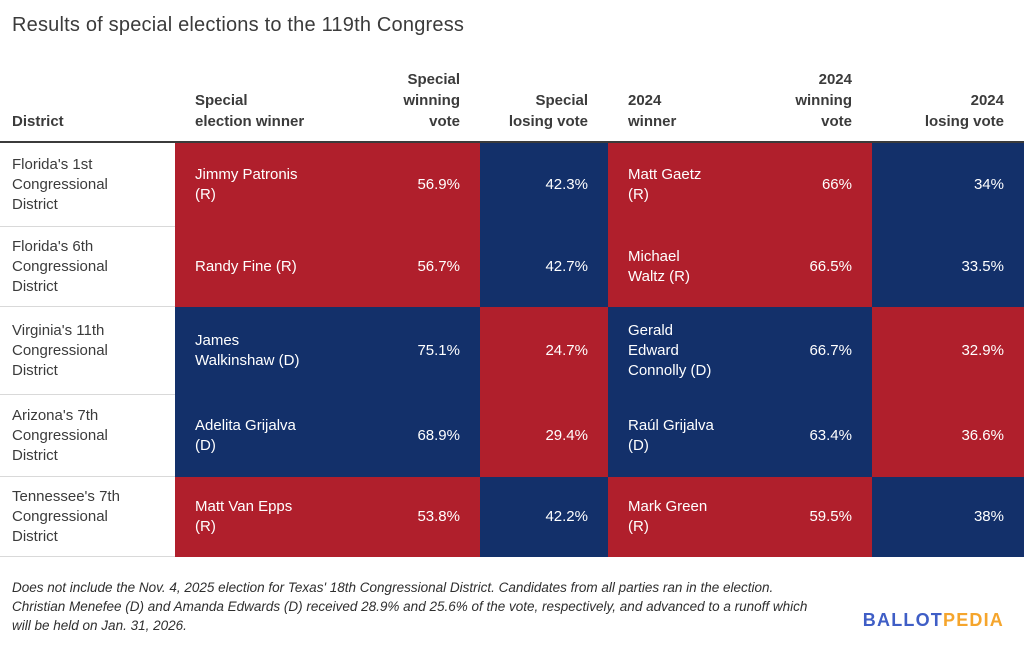 This screenshot has height=648, width=1024. I want to click on district-cell: Florida's 6th Congressional District, so click(87, 267).